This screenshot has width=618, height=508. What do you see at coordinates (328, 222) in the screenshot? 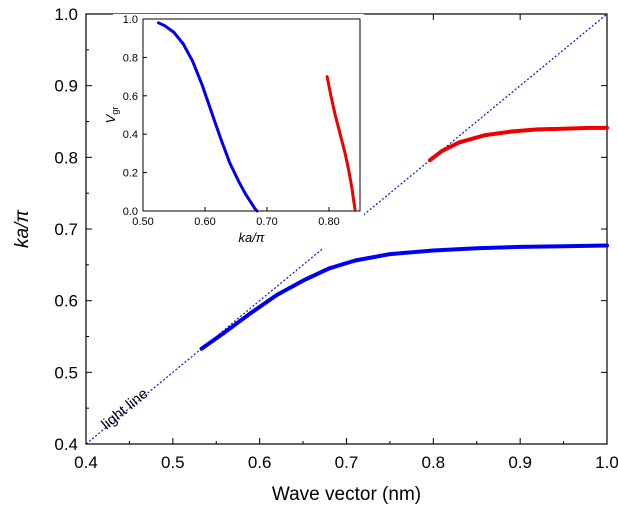
I see `inset-x-tick-label: 0.80` at bounding box center [328, 222].